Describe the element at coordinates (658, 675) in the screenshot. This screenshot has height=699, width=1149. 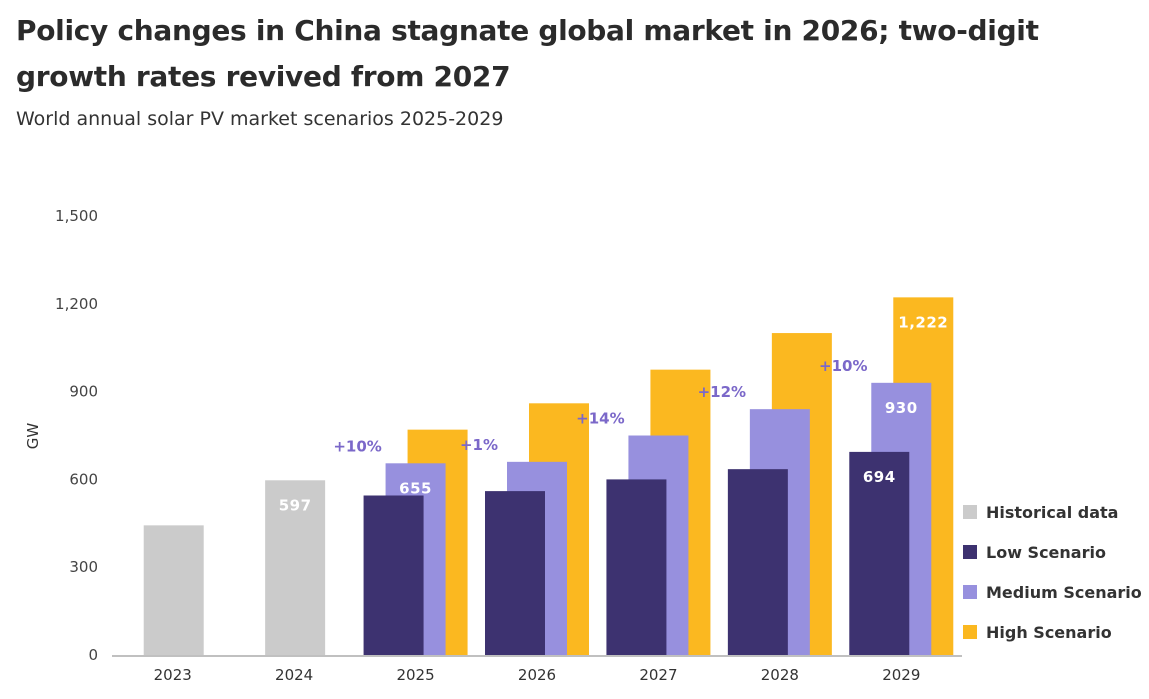
I see `x-tick-label: 2027` at that location.